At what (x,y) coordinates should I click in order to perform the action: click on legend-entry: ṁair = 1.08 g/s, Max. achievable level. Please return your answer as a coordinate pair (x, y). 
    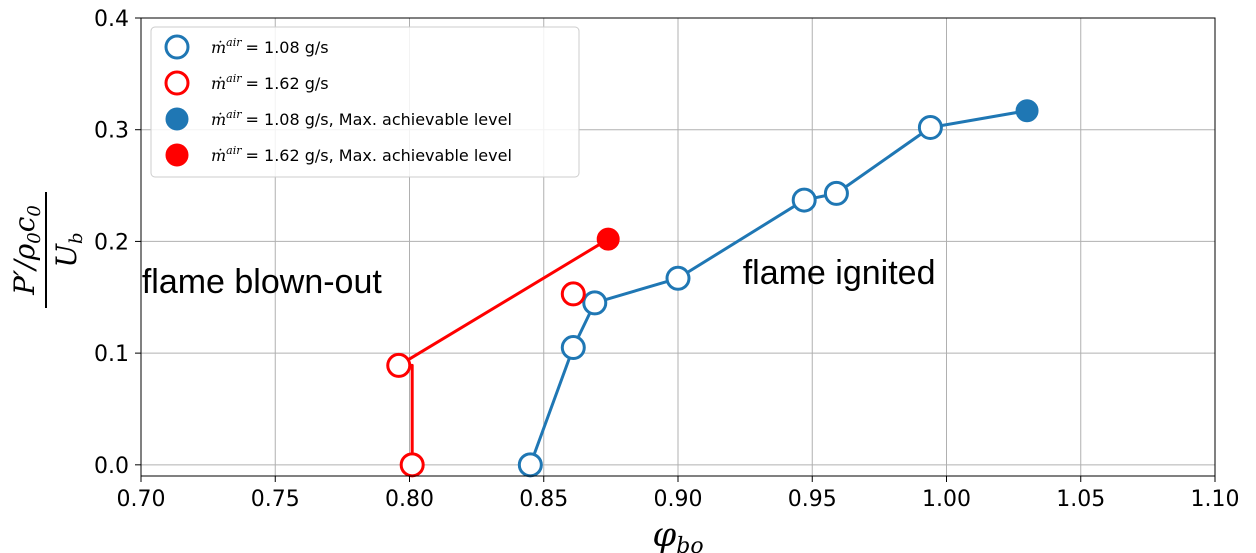
    Looking at the image, I should click on (361, 118).